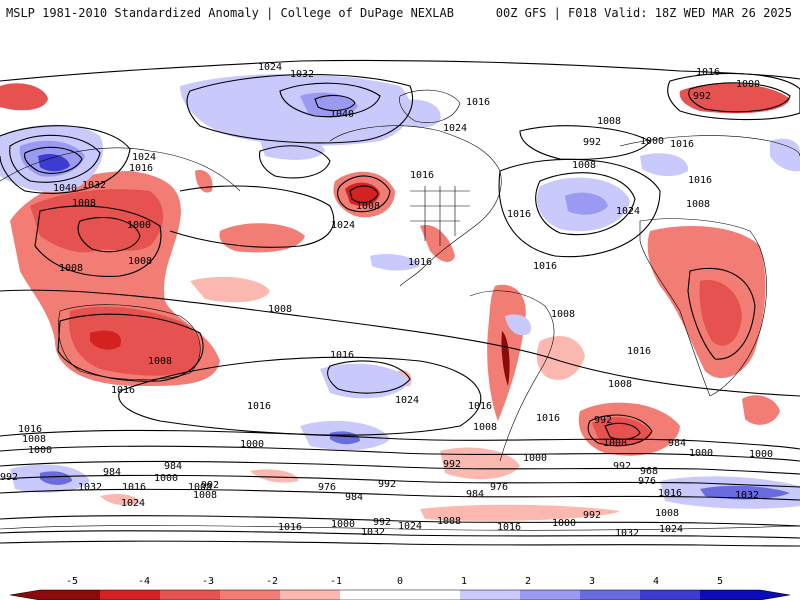 This screenshot has width=800, height=600. I want to click on colorbar-swatches, so click(400, 594).